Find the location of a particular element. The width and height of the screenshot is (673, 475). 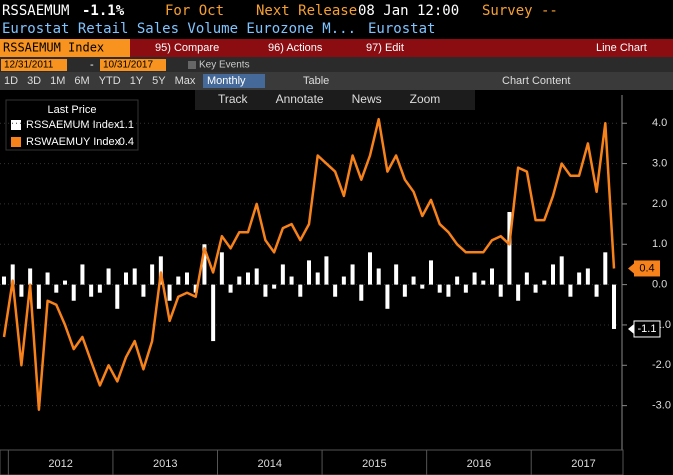

last-value-tag is located at coordinates (647, 268).